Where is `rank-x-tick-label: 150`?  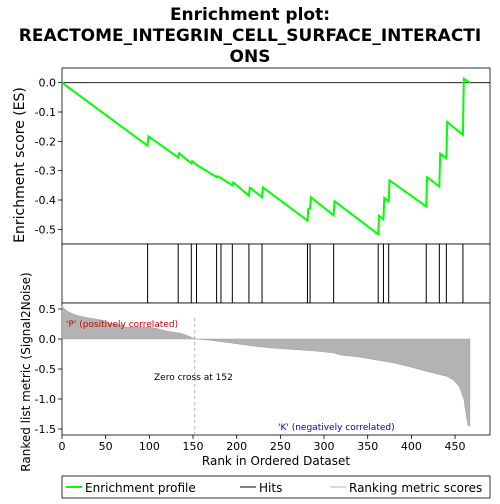 rank-x-tick-label: 150 is located at coordinates (193, 446).